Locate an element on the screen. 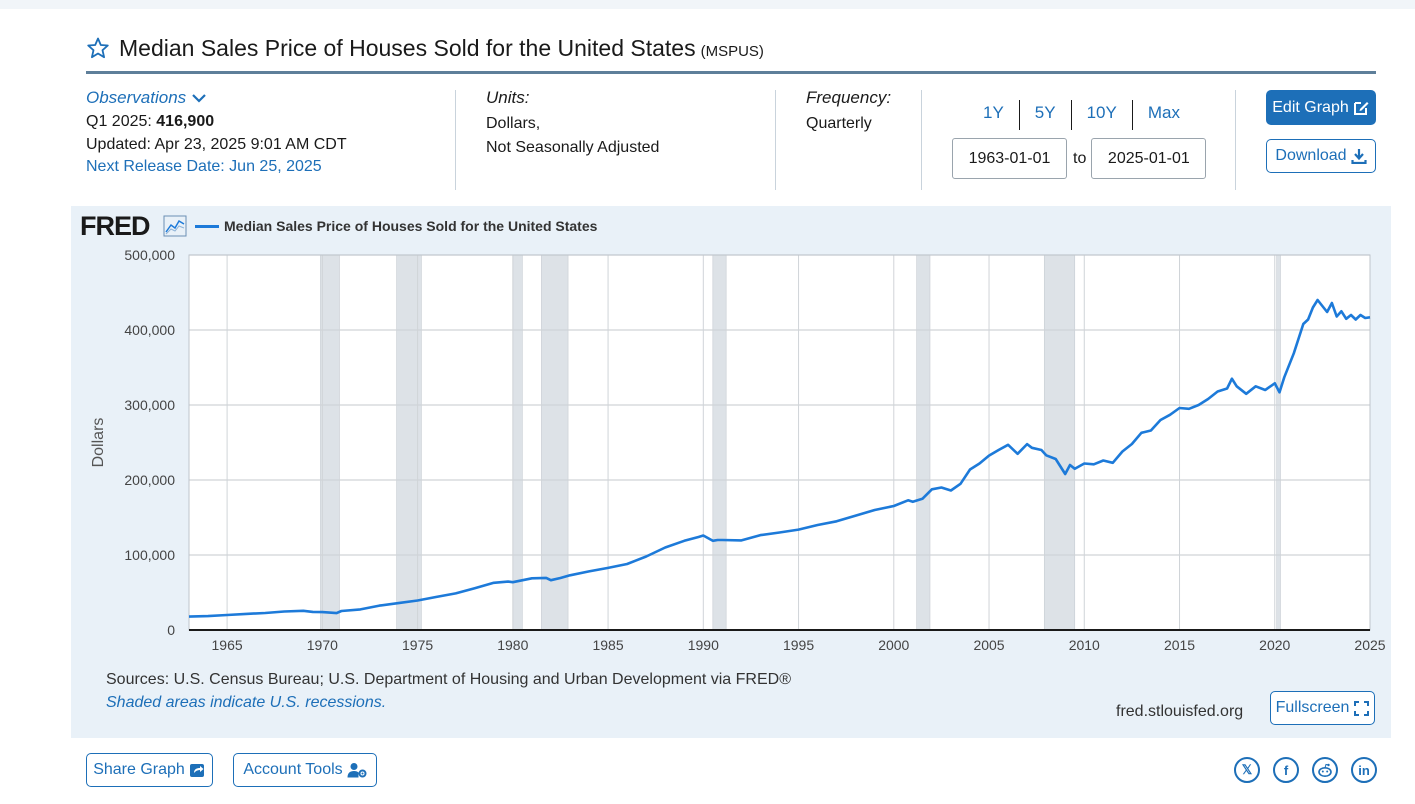 This screenshot has height=804, width=1415. recession-note: Shaded areas indicate U.S. recessions. is located at coordinates (246, 702).